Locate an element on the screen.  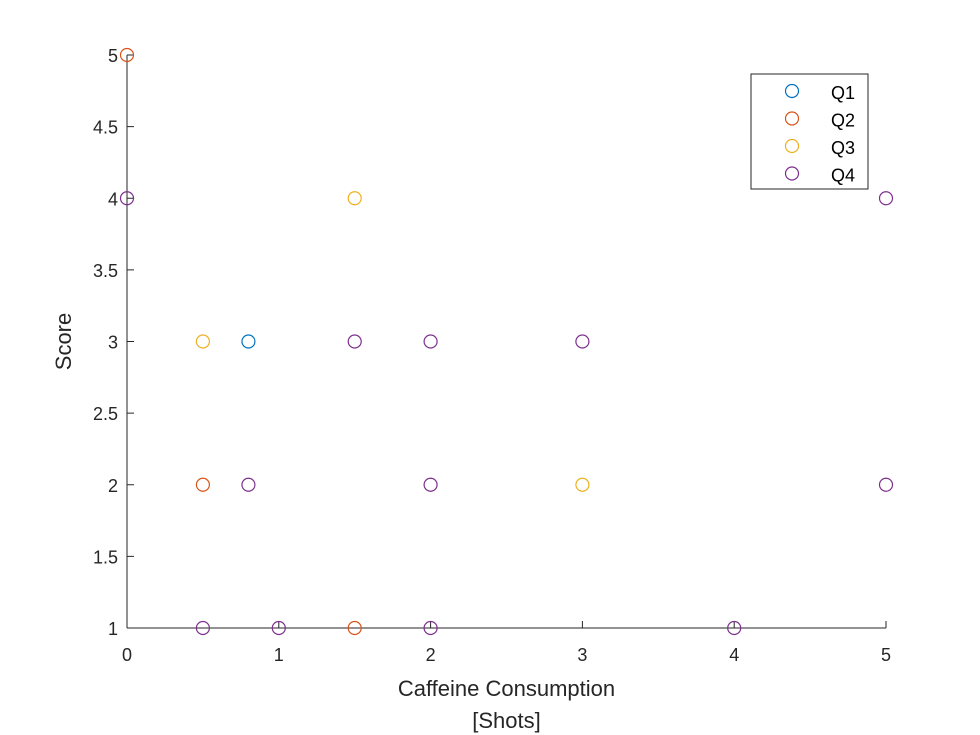
legend: Q1 Q2 Q3 Q4 is located at coordinates (809, 131).